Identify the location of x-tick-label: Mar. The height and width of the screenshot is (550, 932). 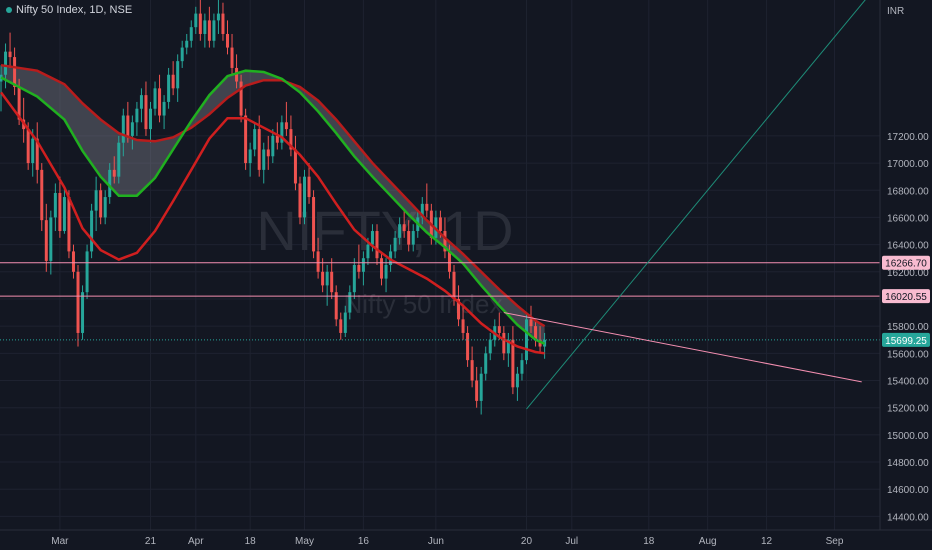
(60, 541).